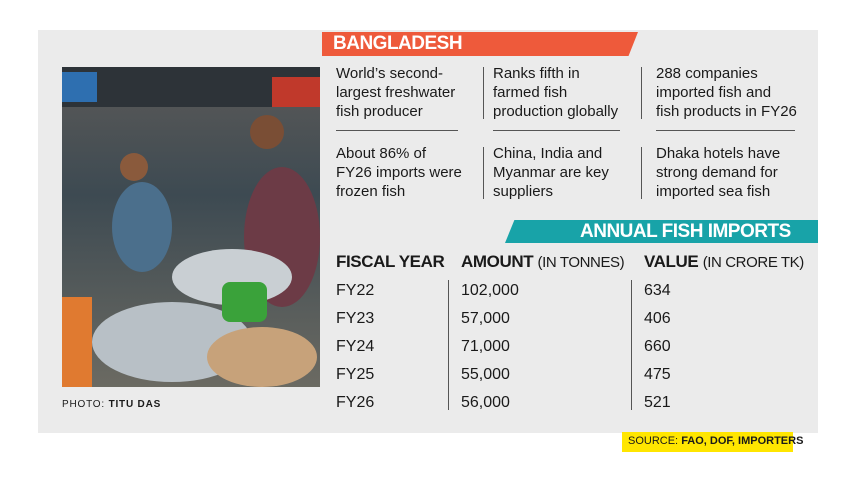  What do you see at coordinates (657, 402) in the screenshot?
I see `table-cell: 521` at bounding box center [657, 402].